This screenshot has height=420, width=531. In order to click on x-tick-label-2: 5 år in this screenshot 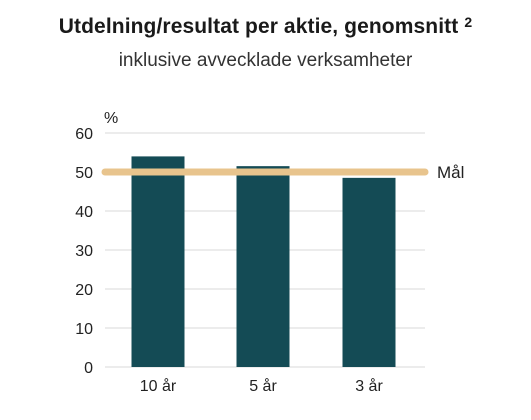, I will do `click(263, 386)`.